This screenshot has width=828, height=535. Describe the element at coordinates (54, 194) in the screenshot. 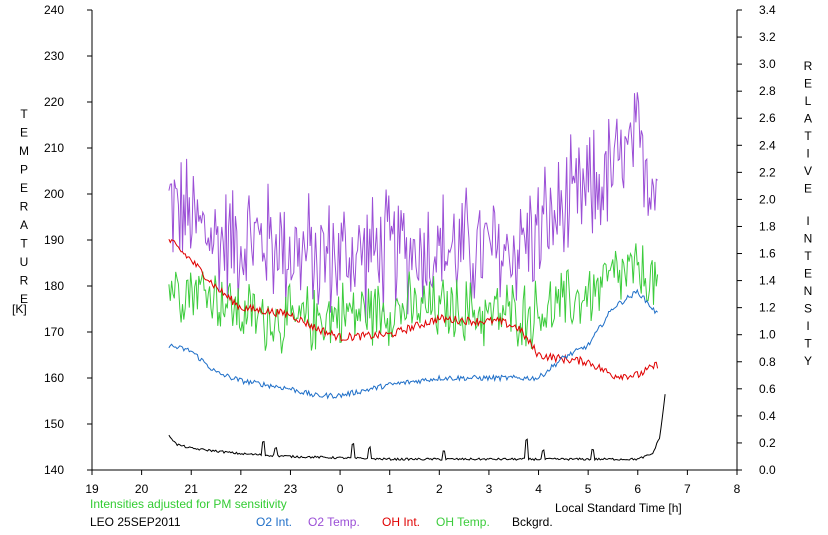

I see `left-tick-label: 200` at that location.